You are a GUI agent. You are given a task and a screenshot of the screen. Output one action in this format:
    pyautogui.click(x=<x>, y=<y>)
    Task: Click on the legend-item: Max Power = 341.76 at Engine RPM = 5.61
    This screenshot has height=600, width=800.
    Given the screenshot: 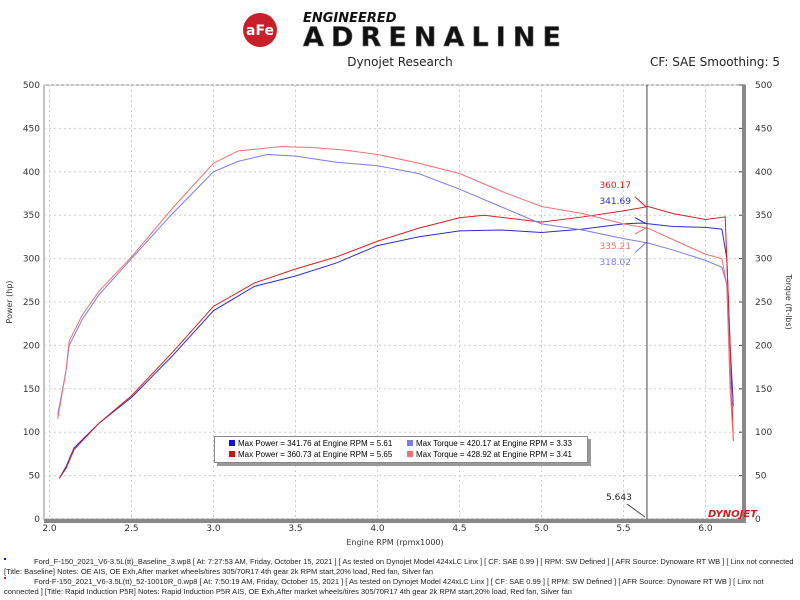 What is the action you would take?
    pyautogui.click(x=310, y=443)
    